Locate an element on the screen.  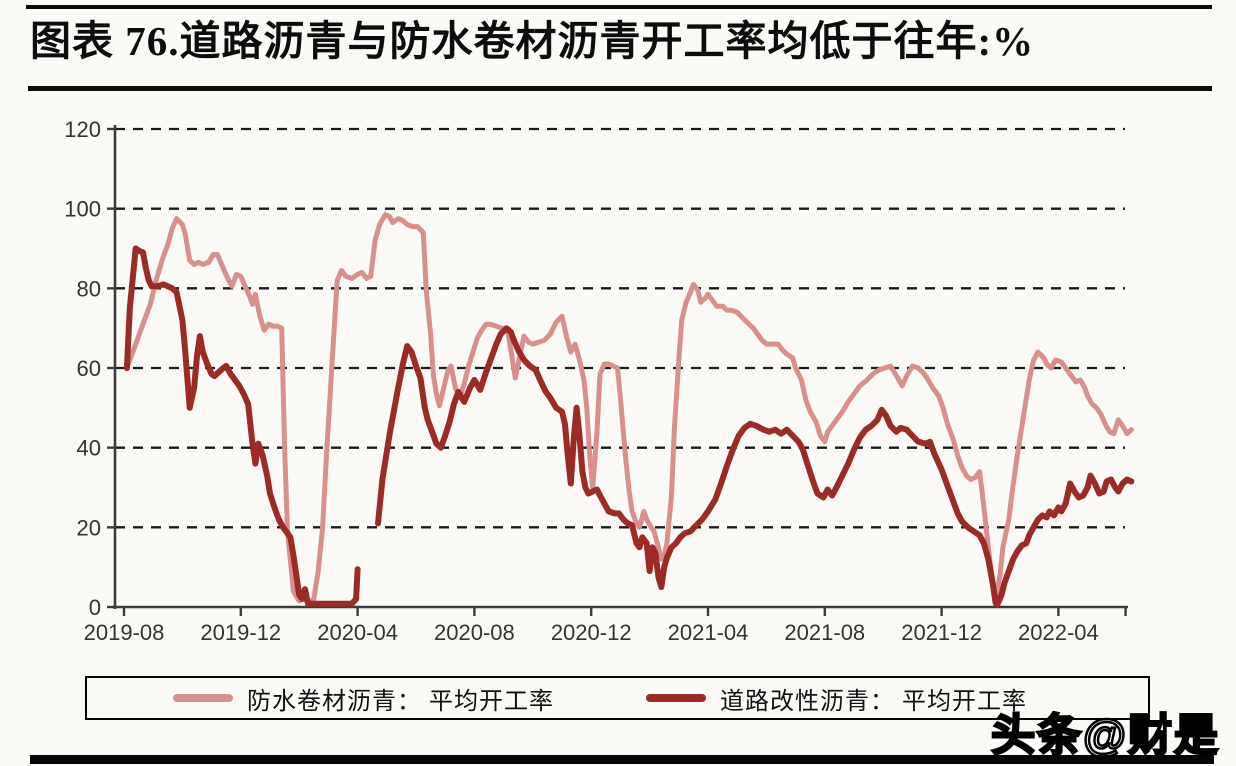
x-tick-label: 2020-04 is located at coordinates (357, 632).